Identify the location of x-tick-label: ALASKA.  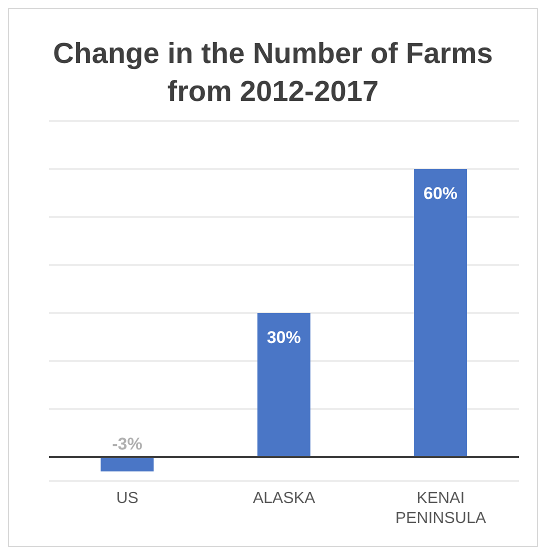
(284, 498).